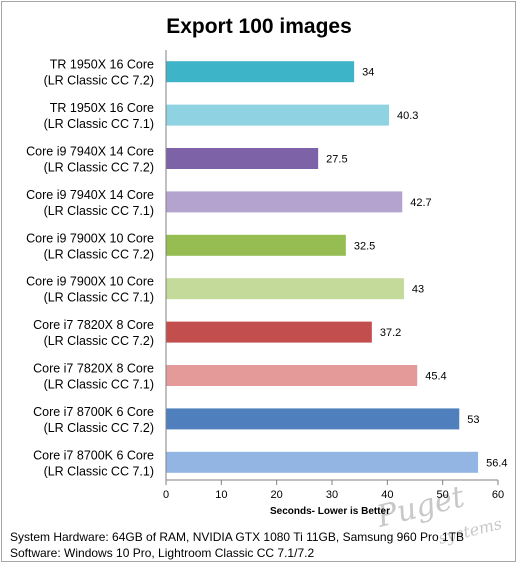 This screenshot has height=565, width=519. What do you see at coordinates (435, 377) in the screenshot?
I see `bar-value-label: 45.4` at bounding box center [435, 377].